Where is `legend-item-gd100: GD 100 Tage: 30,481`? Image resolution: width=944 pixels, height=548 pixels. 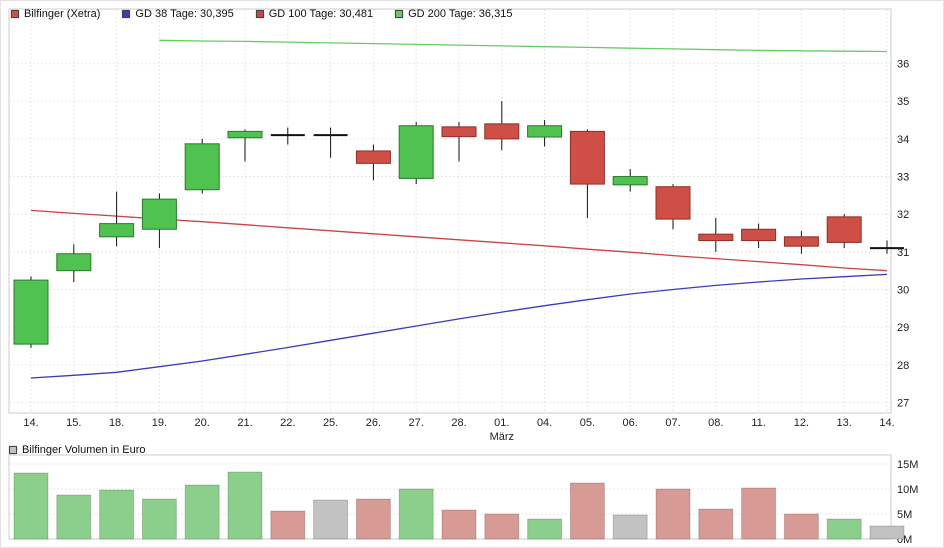 legend-item-gd100: GD 100 Tage: 30,481 is located at coordinates (314, 14).